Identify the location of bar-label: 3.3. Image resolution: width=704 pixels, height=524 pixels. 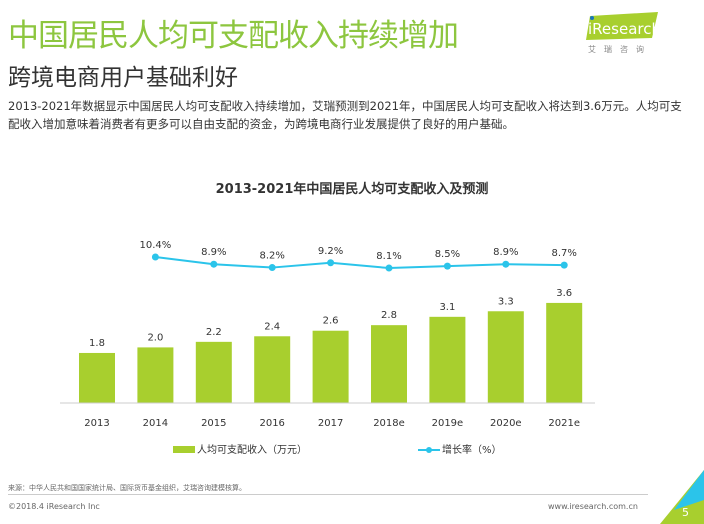
(506, 301).